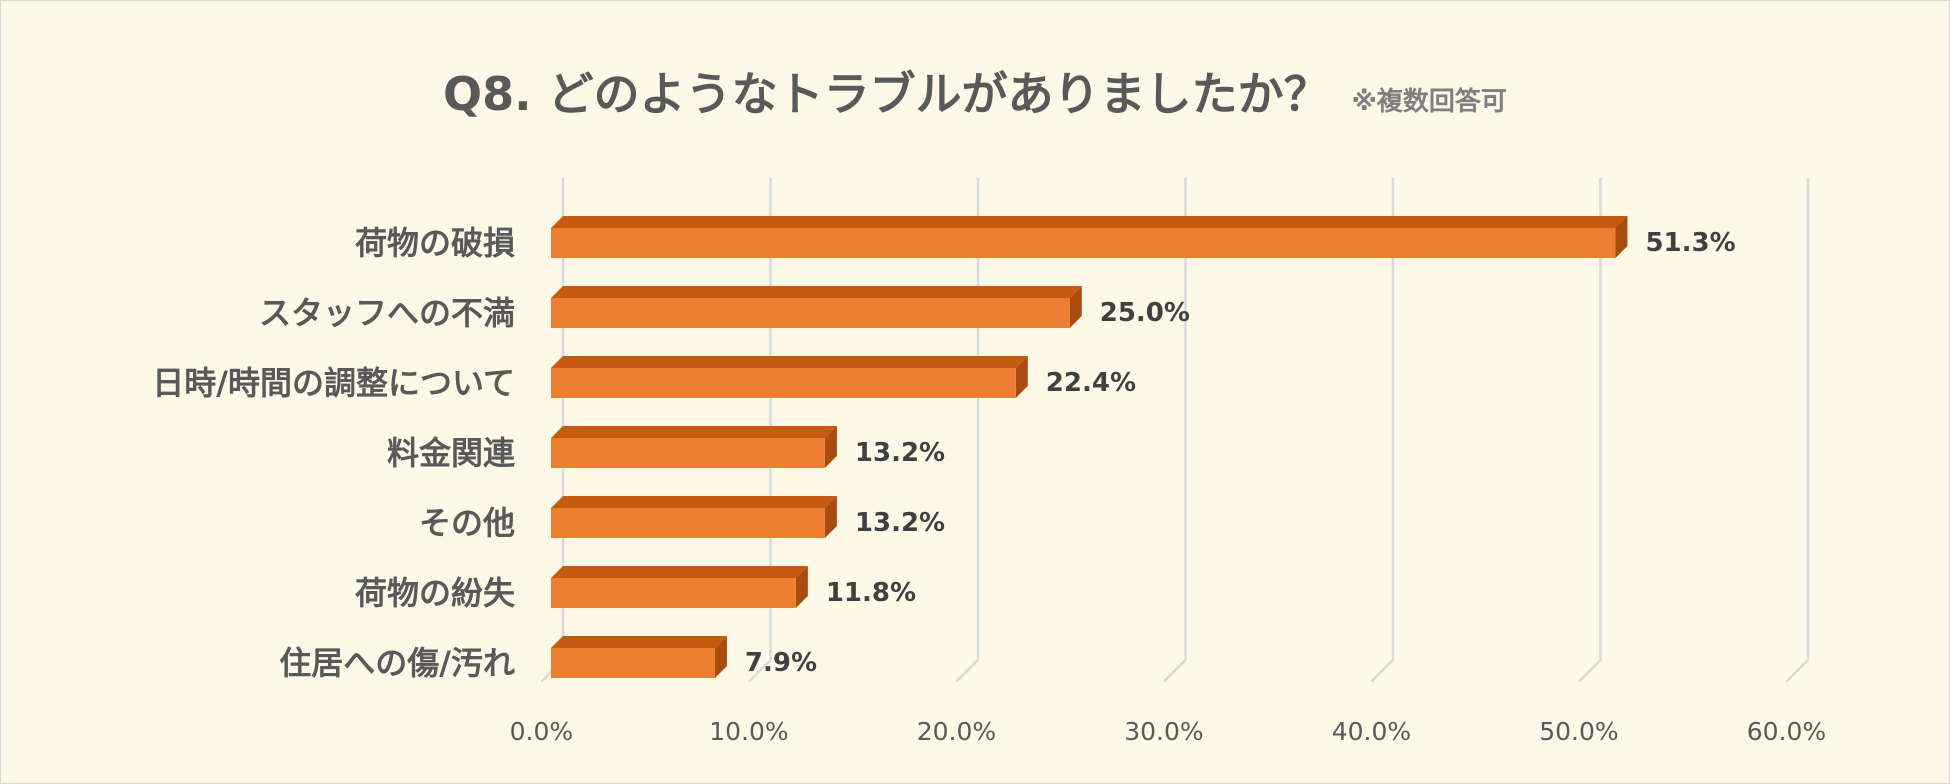 The image size is (1950, 784). What do you see at coordinates (781, 663) in the screenshot?
I see `value-label: 7.9%` at bounding box center [781, 663].